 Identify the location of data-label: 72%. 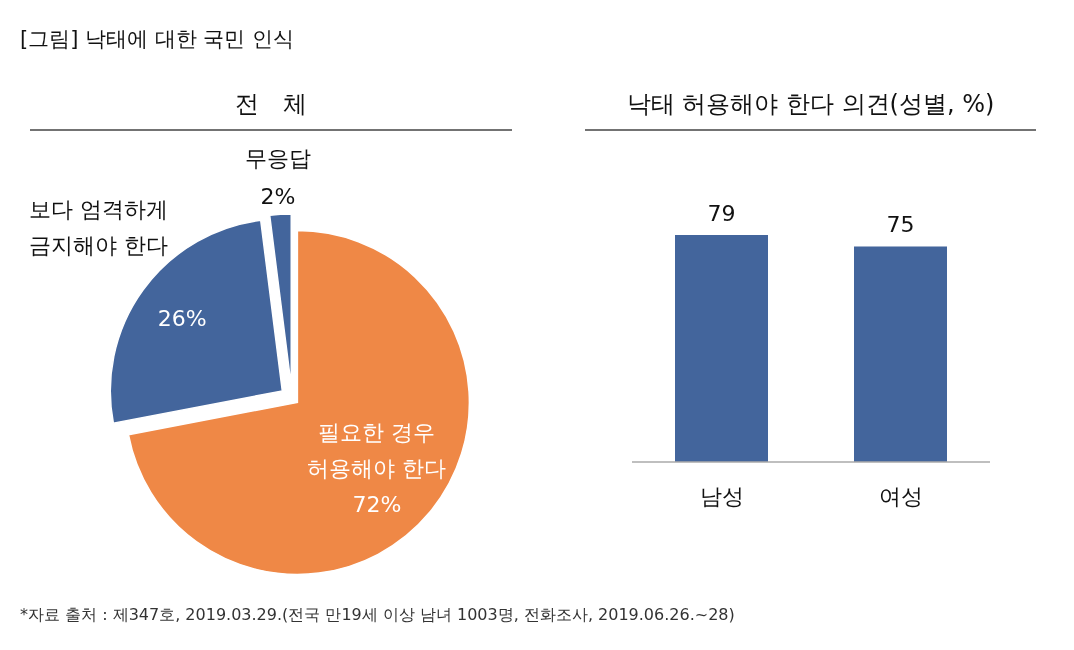
(377, 505).